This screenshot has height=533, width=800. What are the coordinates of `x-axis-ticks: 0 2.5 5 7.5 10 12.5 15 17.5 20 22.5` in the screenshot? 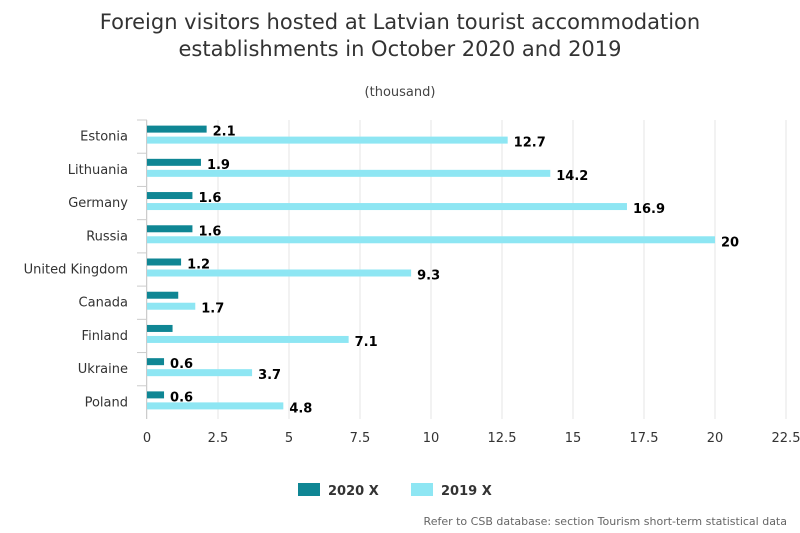 It's located at (471, 438).